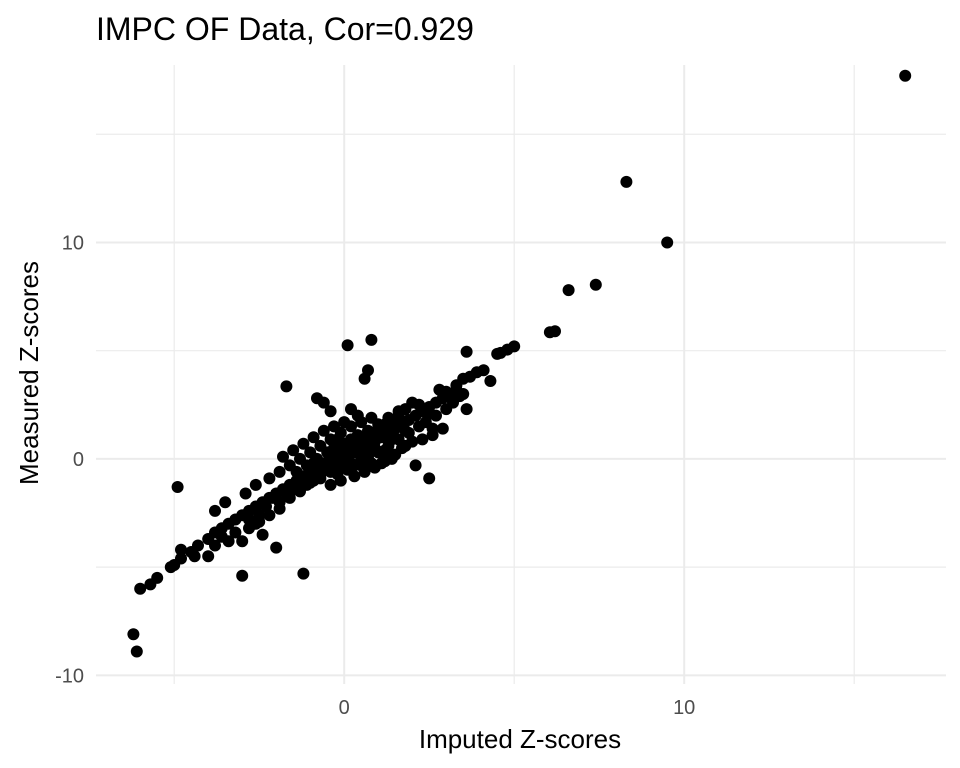 This screenshot has width=960, height=768. What do you see at coordinates (684, 708) in the screenshot?
I see `x-tick-label: 10` at bounding box center [684, 708].